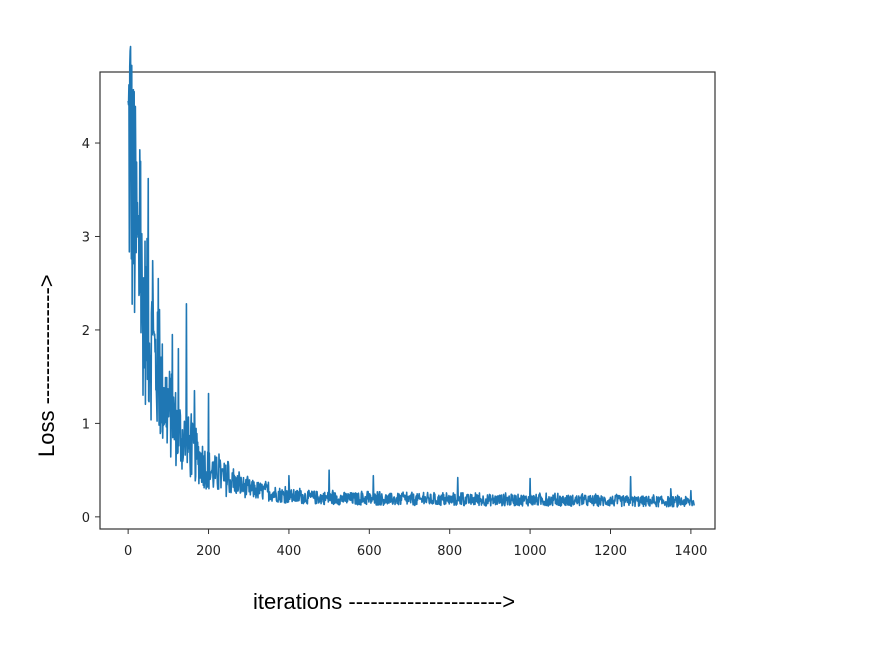 This screenshot has width=873, height=654. What do you see at coordinates (86, 331) in the screenshot?
I see `y-tick-label: 2` at bounding box center [86, 331].